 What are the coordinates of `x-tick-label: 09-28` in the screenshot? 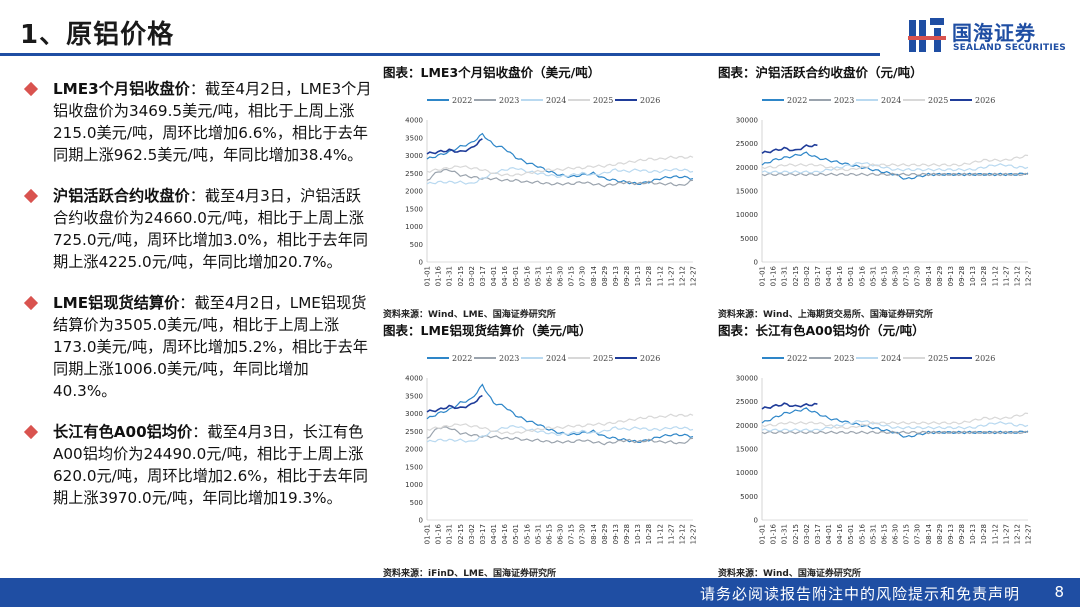 It's located at (962, 276).